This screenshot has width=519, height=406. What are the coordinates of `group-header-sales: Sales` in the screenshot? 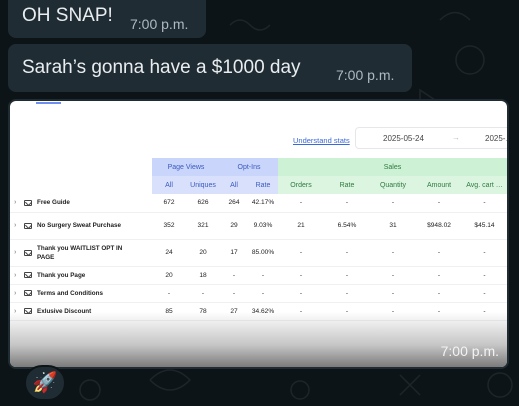 It's located at (392, 167).